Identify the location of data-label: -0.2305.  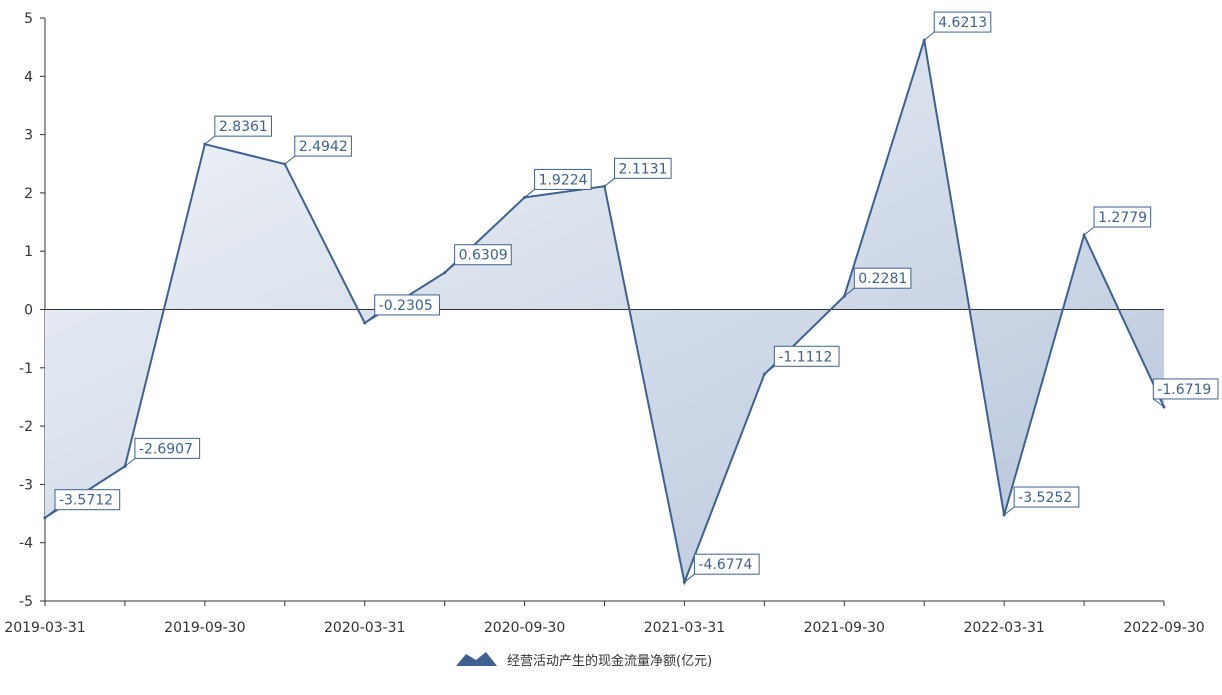
(402, 309).